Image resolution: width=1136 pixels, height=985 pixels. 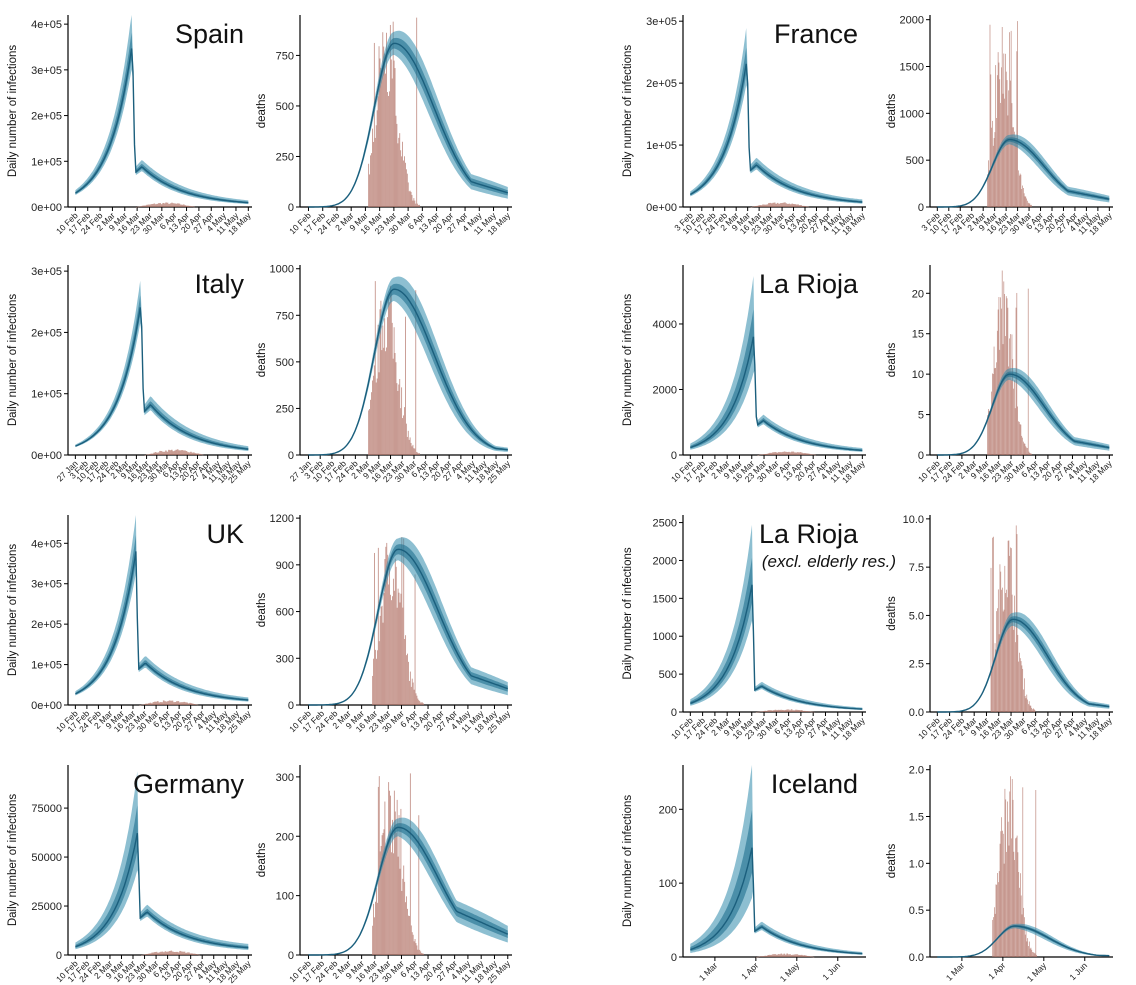 I want to click on reported-cases-bars, so click(x=171, y=953).